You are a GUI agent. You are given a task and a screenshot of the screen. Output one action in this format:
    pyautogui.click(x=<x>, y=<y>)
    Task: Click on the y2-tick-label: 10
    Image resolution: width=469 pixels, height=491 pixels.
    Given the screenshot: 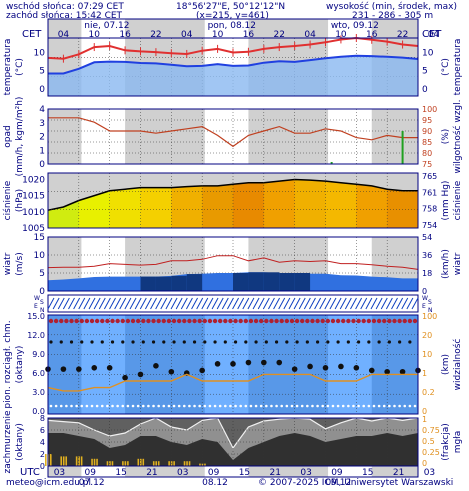 What is the action you would take?
    pyautogui.click(x=428, y=54)
    